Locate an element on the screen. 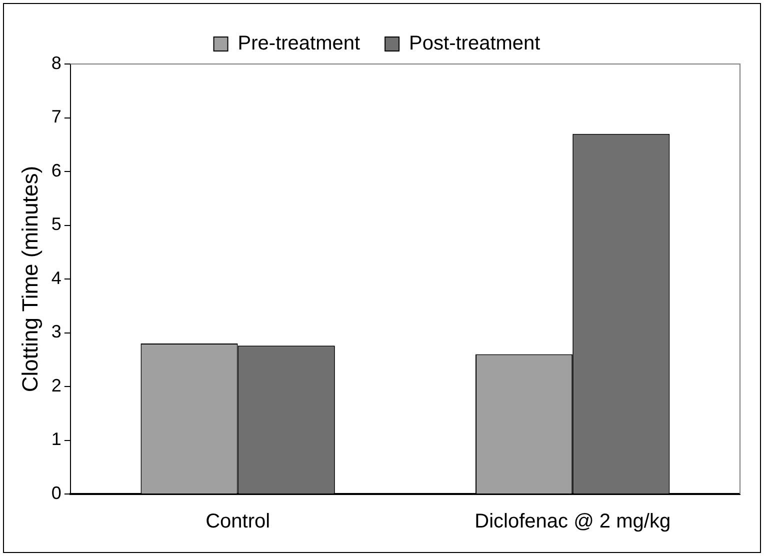  y-tick-label: 3 is located at coordinates (56, 332).